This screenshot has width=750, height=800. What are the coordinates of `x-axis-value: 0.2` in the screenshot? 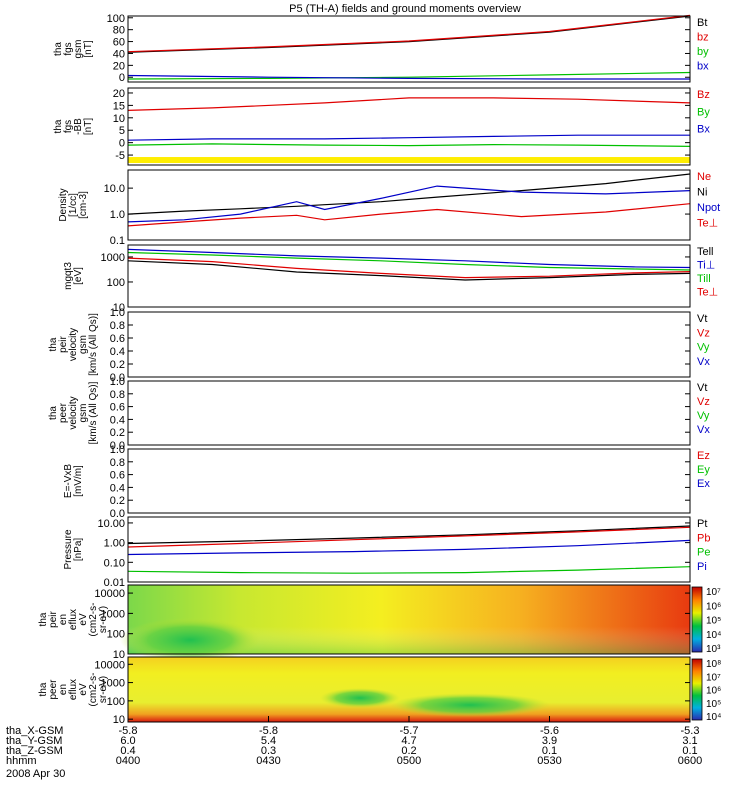 It's located at (408, 751).